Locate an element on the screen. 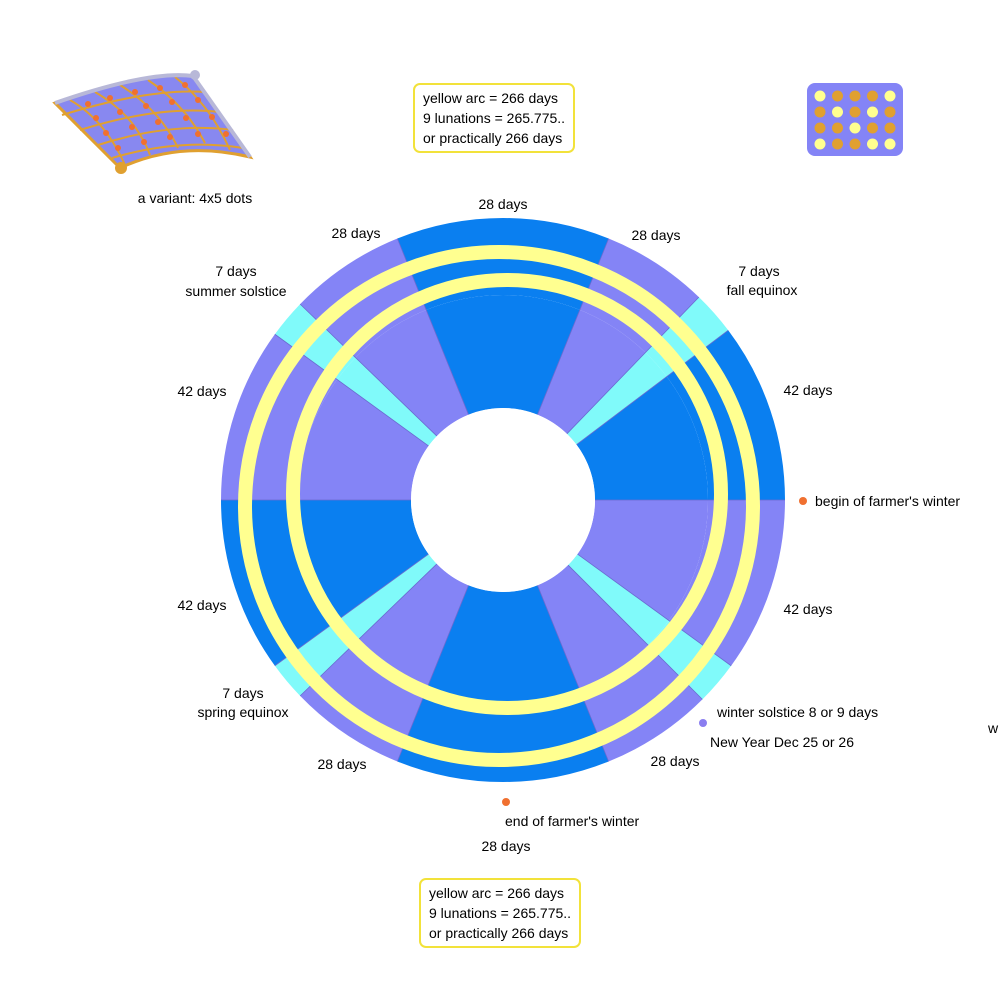 The image size is (1000, 1000). inner-segment-top-right is located at coordinates (591, 371).